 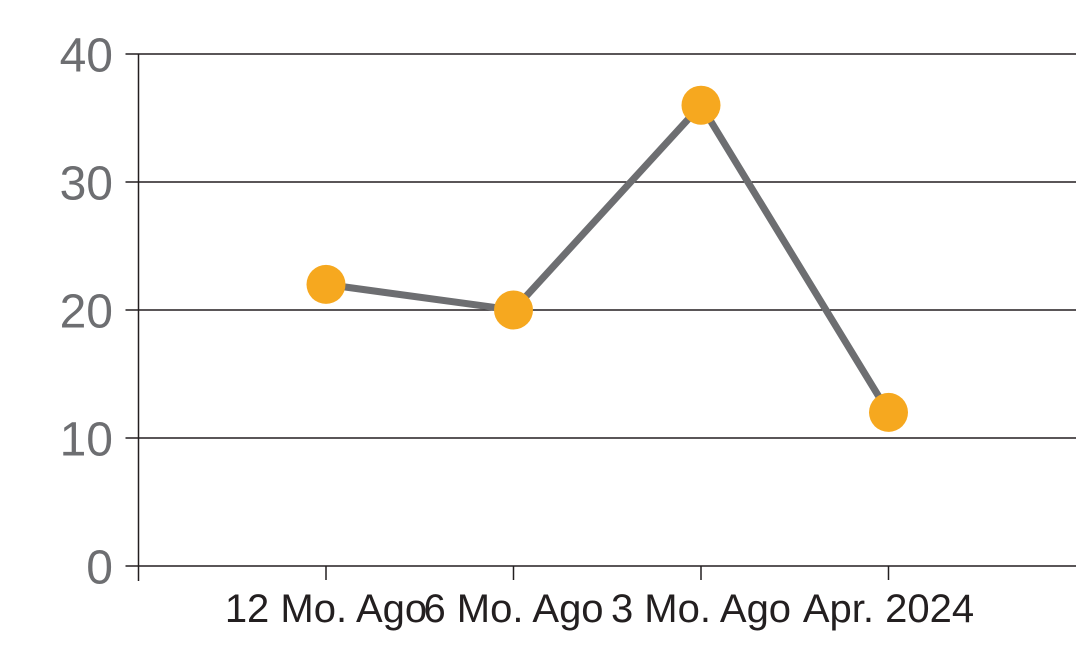 I want to click on y-axis-tick-label-0: 0, so click(x=99, y=567).